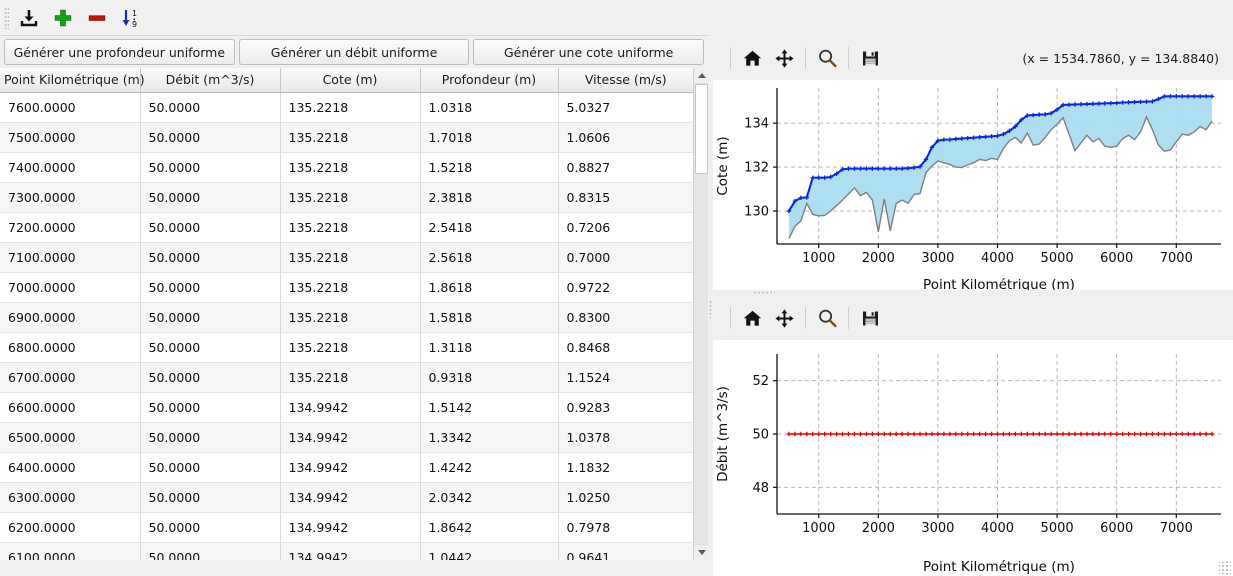 The width and height of the screenshot is (1233, 576). Describe the element at coordinates (29, 18) in the screenshot. I see `import-icon` at that location.